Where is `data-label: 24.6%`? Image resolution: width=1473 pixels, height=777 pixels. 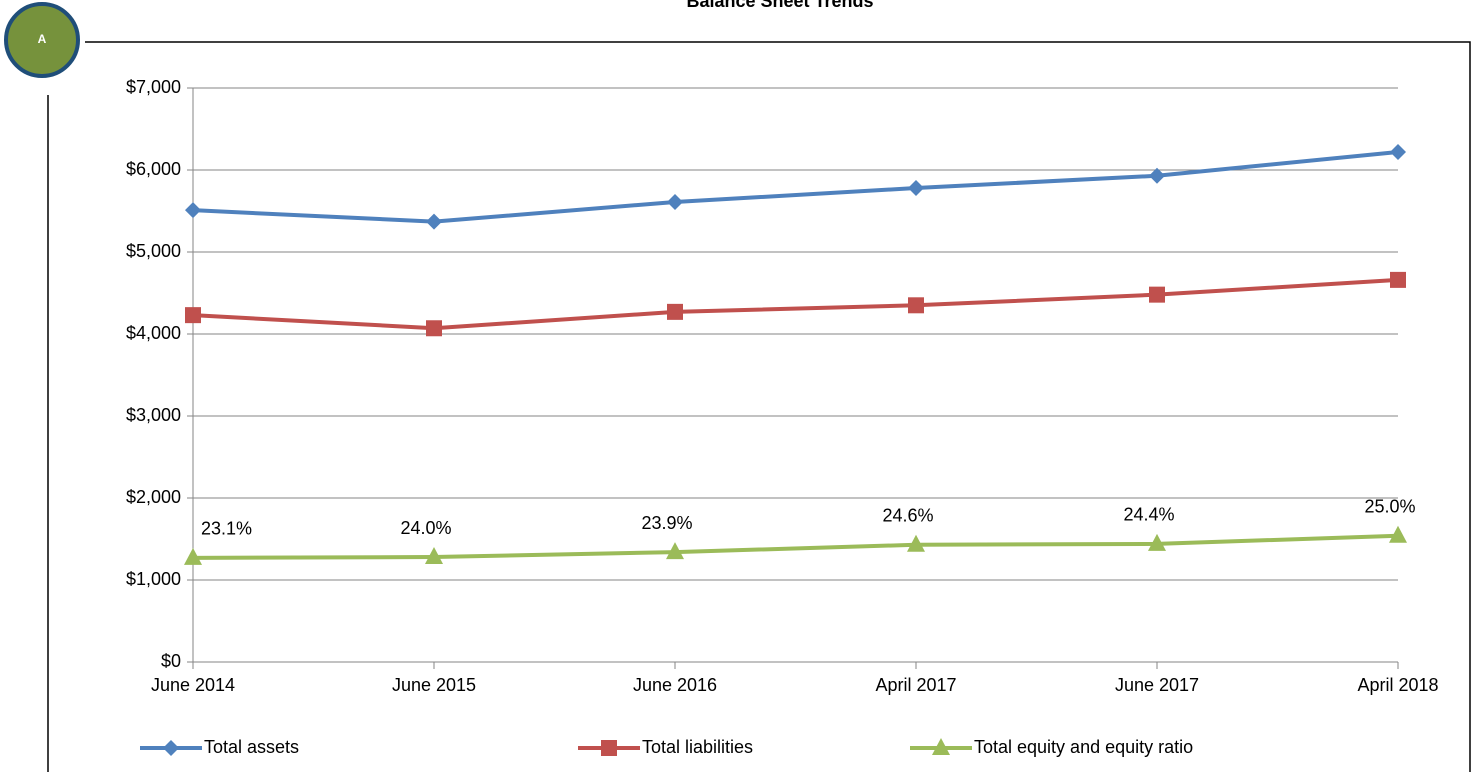
data-label: 24.6% is located at coordinates (907, 515).